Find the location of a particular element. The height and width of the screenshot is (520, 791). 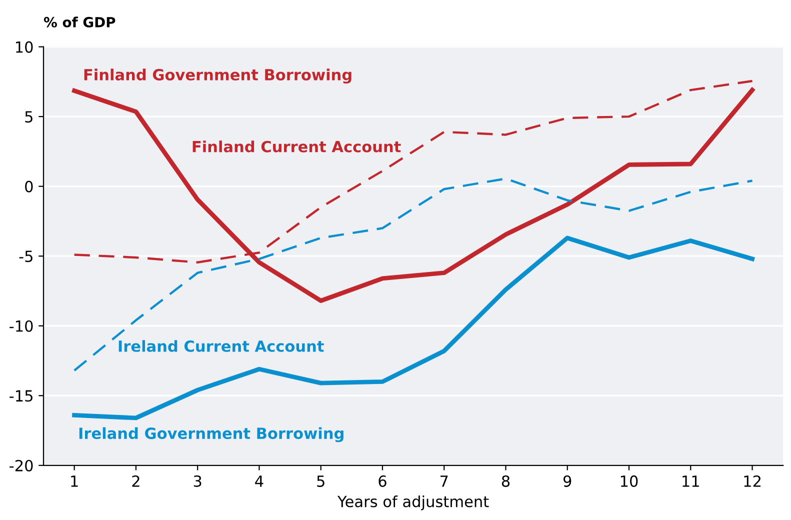

series-label: Finland Government Borrowing is located at coordinates (218, 76).